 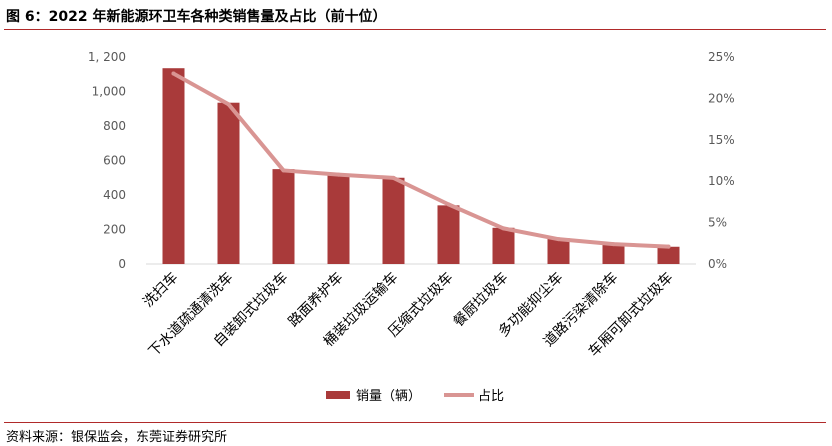 What do you see at coordinates (338, 395) in the screenshot?
I see `legend-bar-swatch` at bounding box center [338, 395].